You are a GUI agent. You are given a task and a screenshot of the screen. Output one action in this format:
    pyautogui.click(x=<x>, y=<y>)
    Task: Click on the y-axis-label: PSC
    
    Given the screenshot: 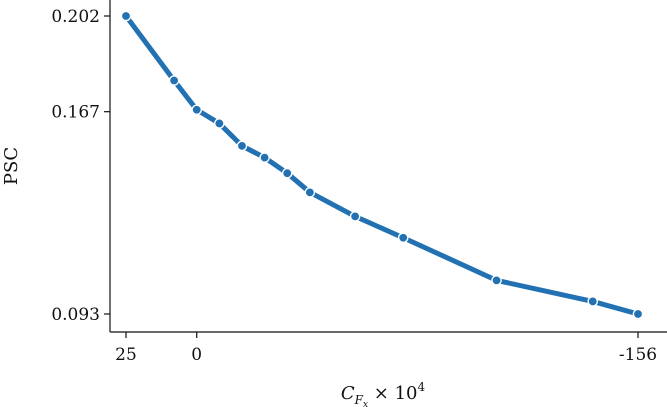 What is the action you would take?
    pyautogui.click(x=11, y=166)
    